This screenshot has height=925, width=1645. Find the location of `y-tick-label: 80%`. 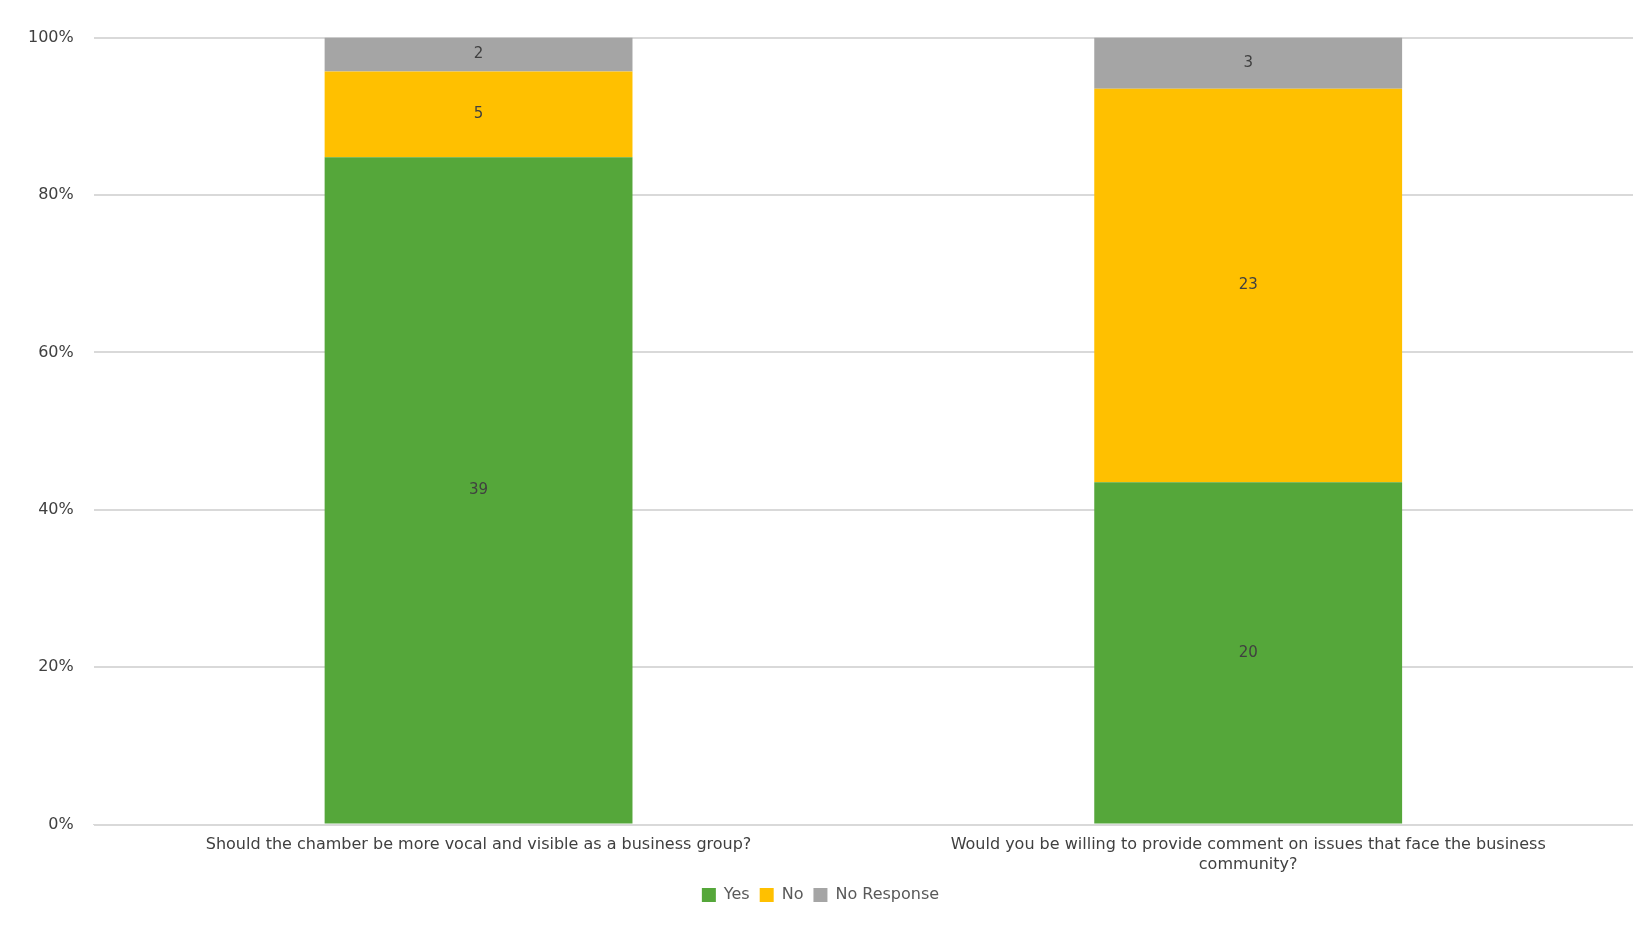

y-tick-label: 80% is located at coordinates (56, 194).